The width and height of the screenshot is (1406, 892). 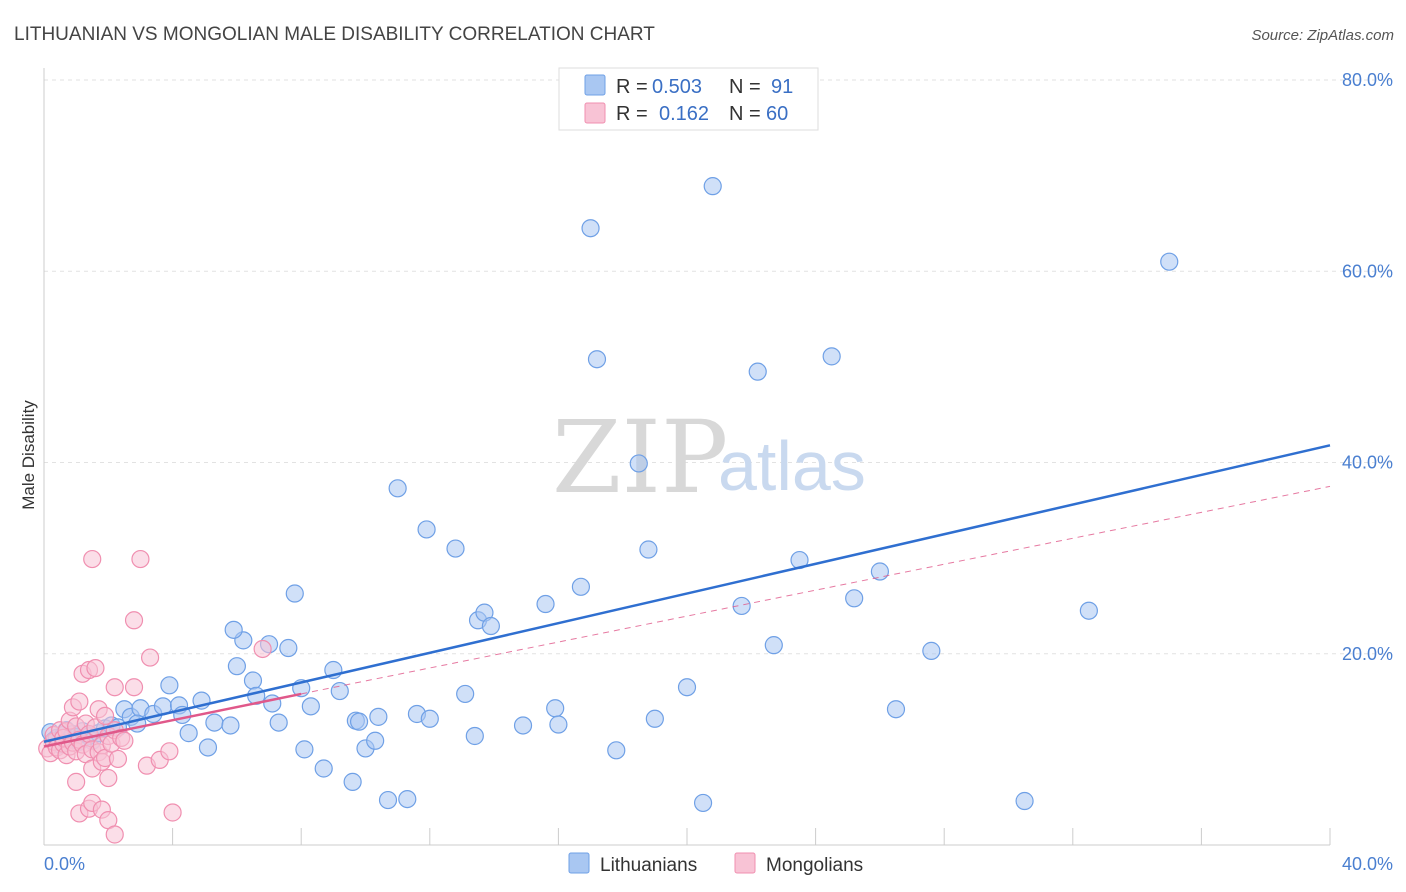 I want to click on legend-n-label-lithuanians: N =, so click(x=745, y=87).